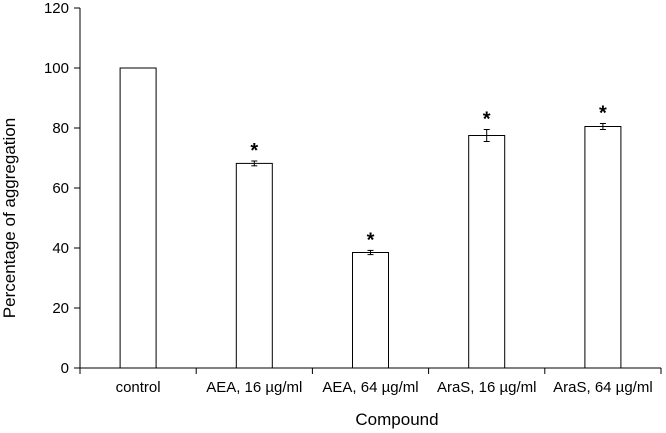 This screenshot has width=666, height=433. I want to click on x-tick-label: AEA, 16 µg/ml, so click(254, 387).